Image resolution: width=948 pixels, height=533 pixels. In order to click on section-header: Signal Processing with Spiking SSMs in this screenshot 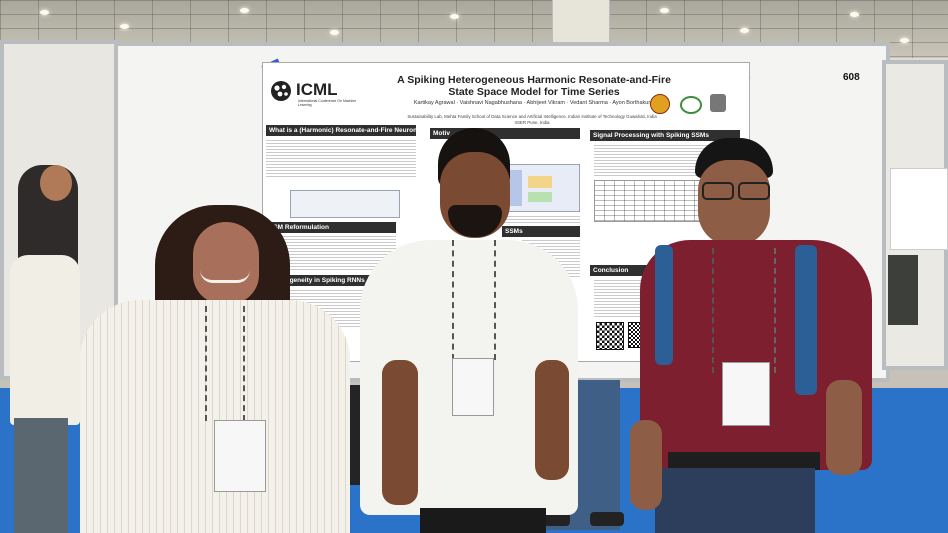, I will do `click(665, 135)`.